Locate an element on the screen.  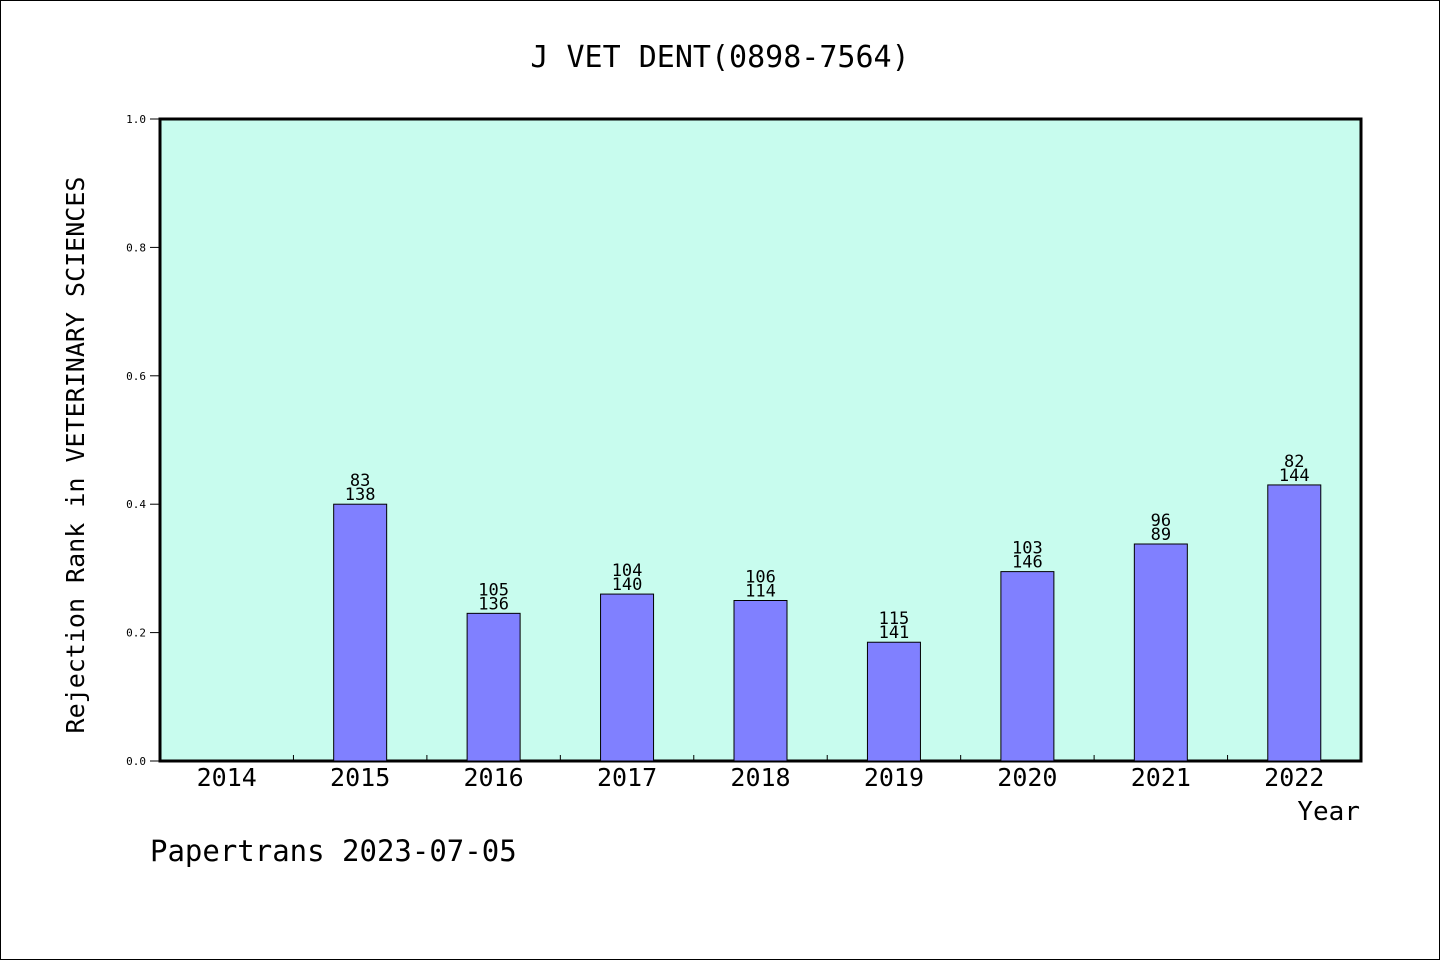
x-tick-label: 2021 is located at coordinates (1161, 777).